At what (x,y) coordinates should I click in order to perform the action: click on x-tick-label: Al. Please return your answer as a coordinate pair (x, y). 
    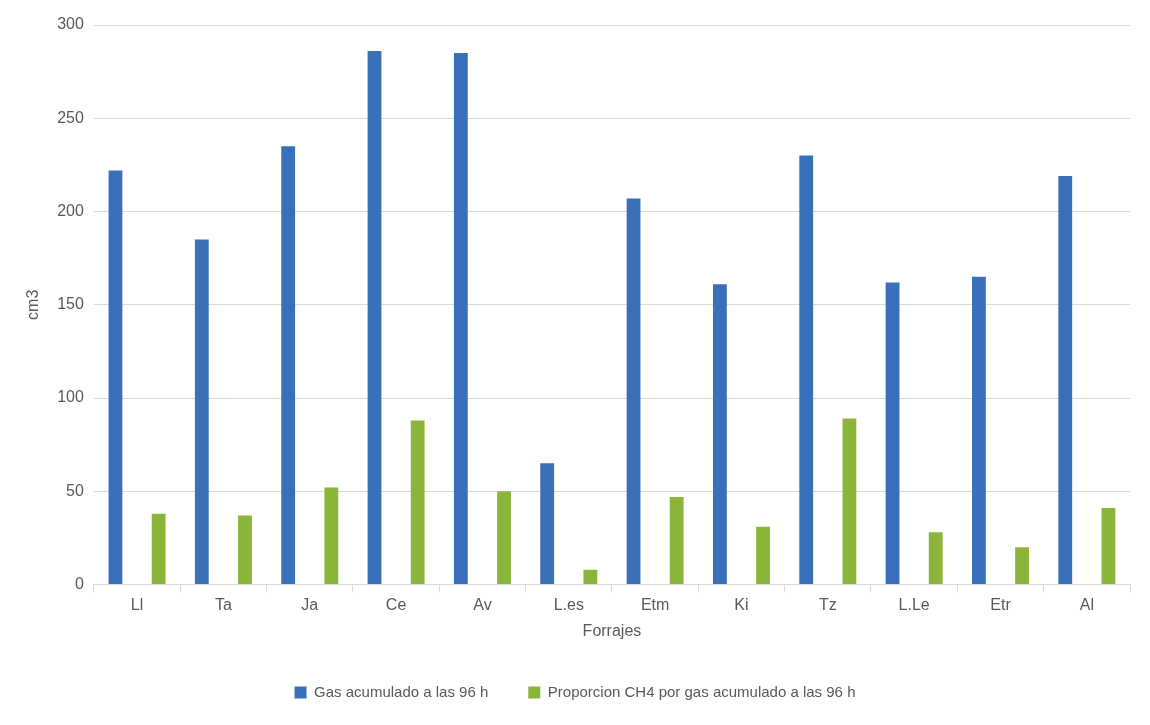
    Looking at the image, I should click on (1086, 604).